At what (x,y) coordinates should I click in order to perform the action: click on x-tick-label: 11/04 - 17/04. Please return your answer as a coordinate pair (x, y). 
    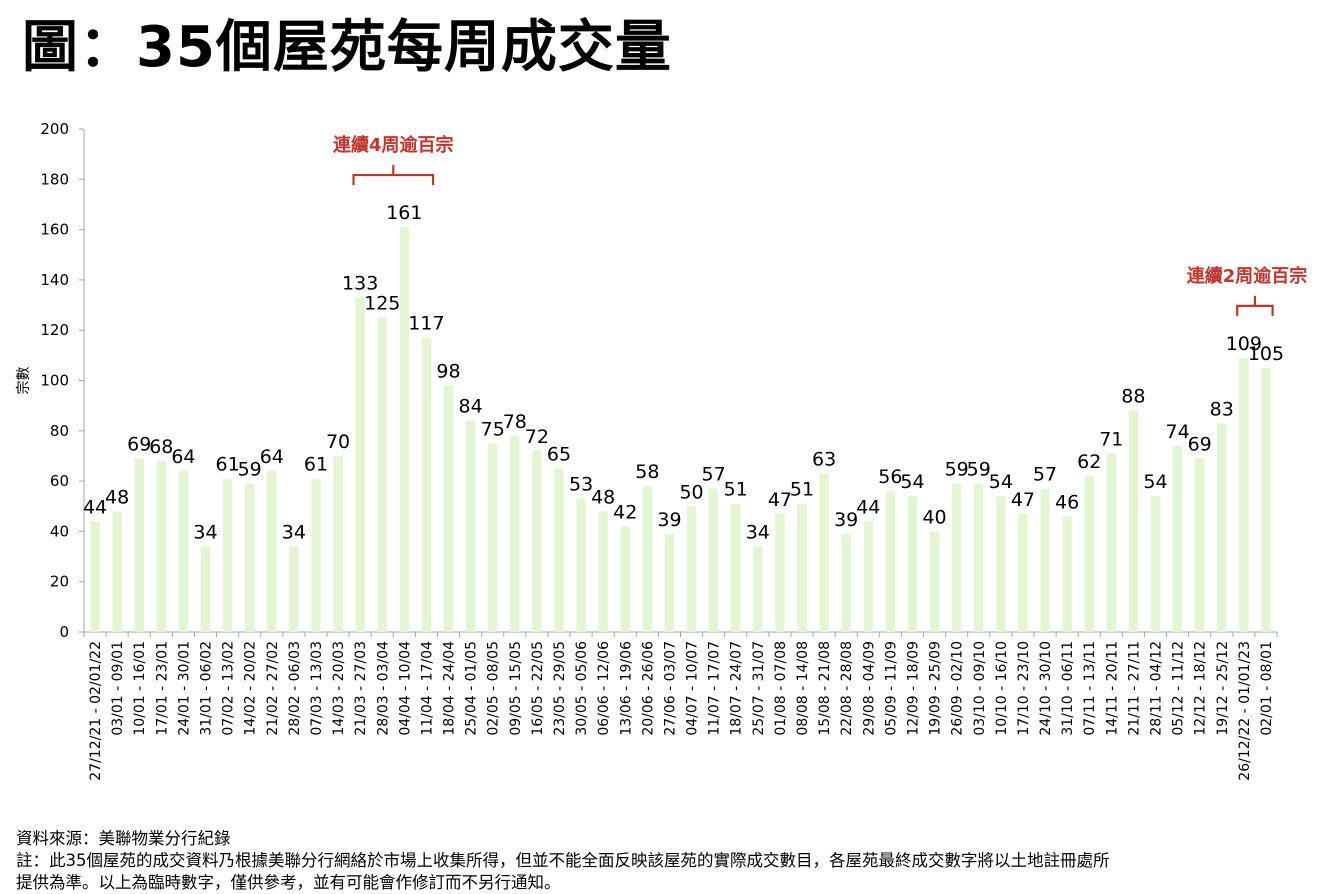
    Looking at the image, I should click on (427, 688).